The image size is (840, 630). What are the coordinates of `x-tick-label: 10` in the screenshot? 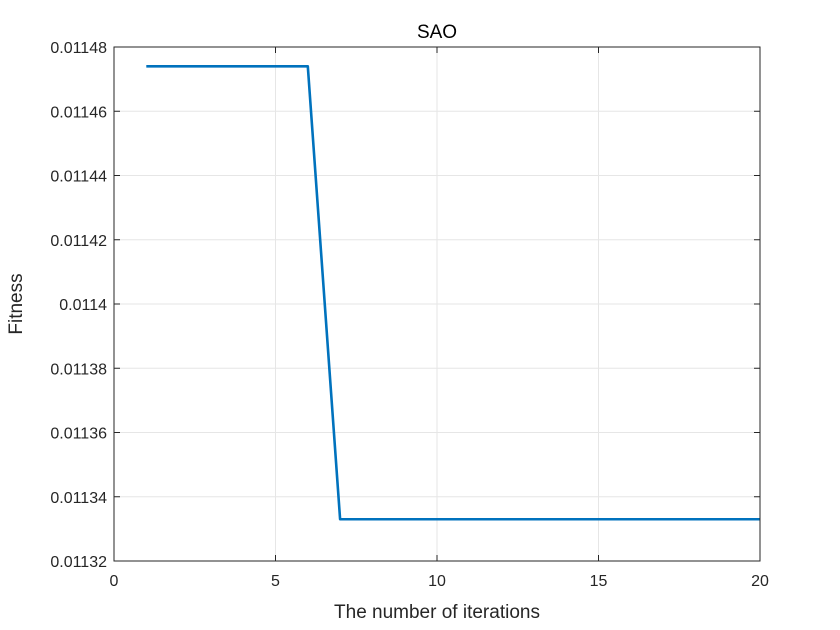 It's located at (437, 581).